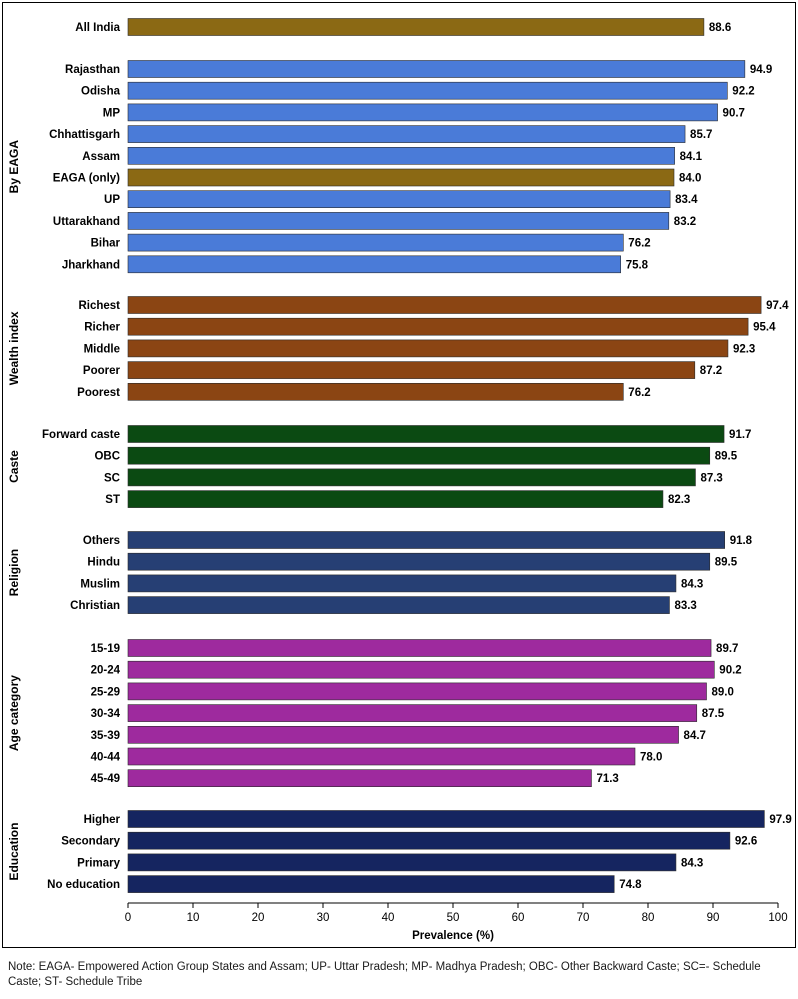 Image resolution: width=798 pixels, height=999 pixels. Describe the element at coordinates (112, 113) in the screenshot. I see `bar-label-mp: MP` at that location.